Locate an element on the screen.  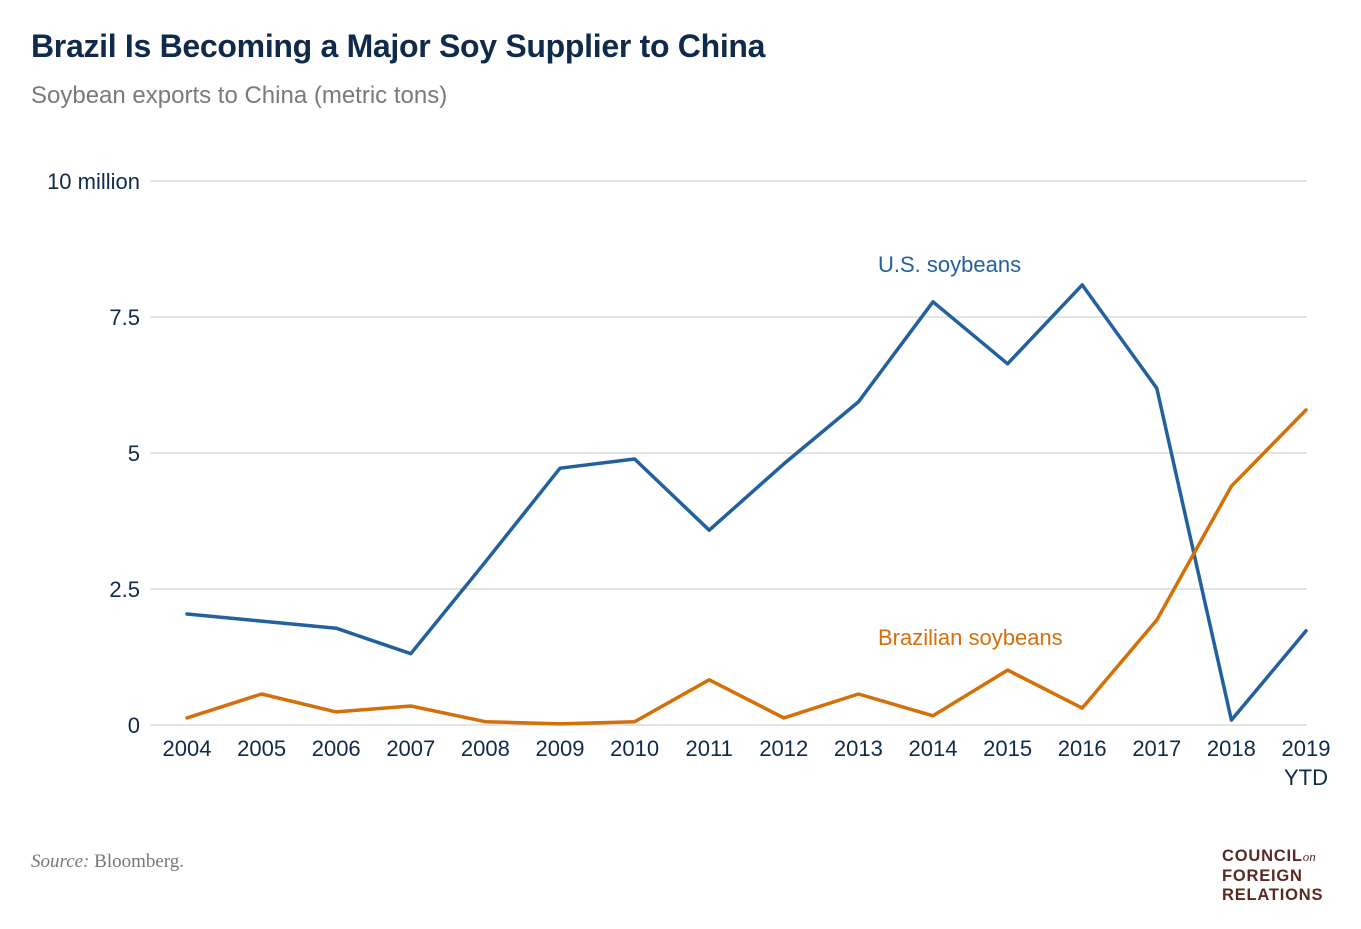
source-label: Source: is located at coordinates (60, 861).